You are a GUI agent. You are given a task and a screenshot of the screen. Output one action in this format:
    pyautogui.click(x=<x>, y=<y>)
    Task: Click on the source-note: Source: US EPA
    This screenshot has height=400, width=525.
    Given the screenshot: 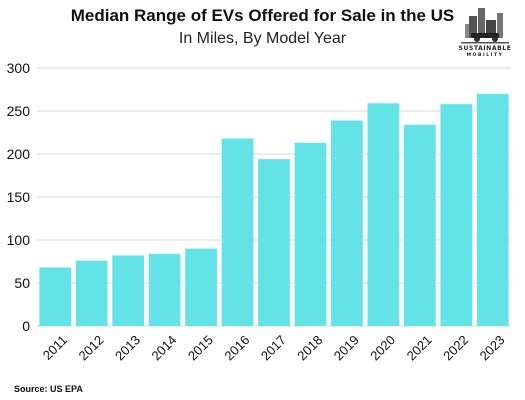 What is the action you would take?
    pyautogui.click(x=48, y=389)
    